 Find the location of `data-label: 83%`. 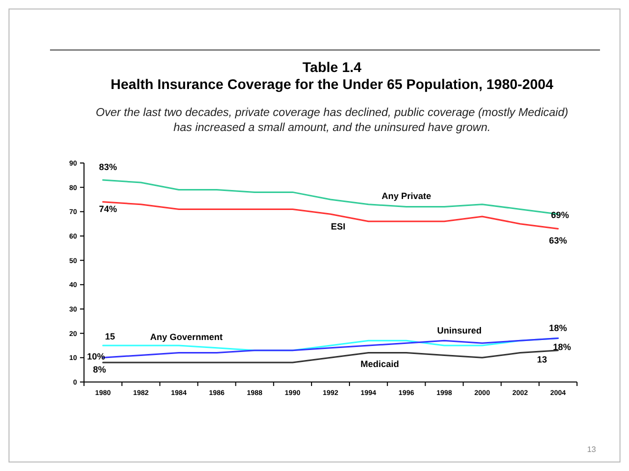

data-label: 83% is located at coordinates (107, 167).